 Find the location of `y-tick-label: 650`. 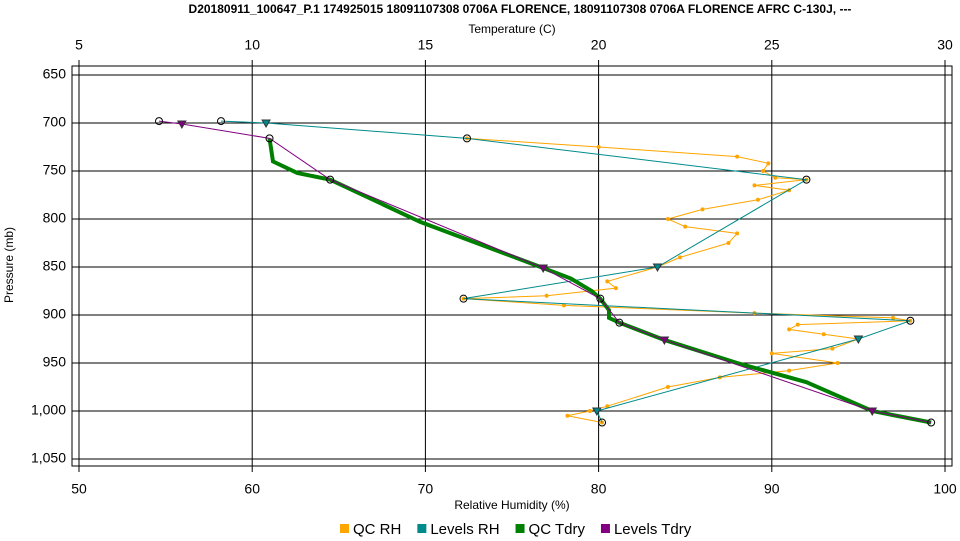

y-tick-label: 650 is located at coordinates (55, 74).